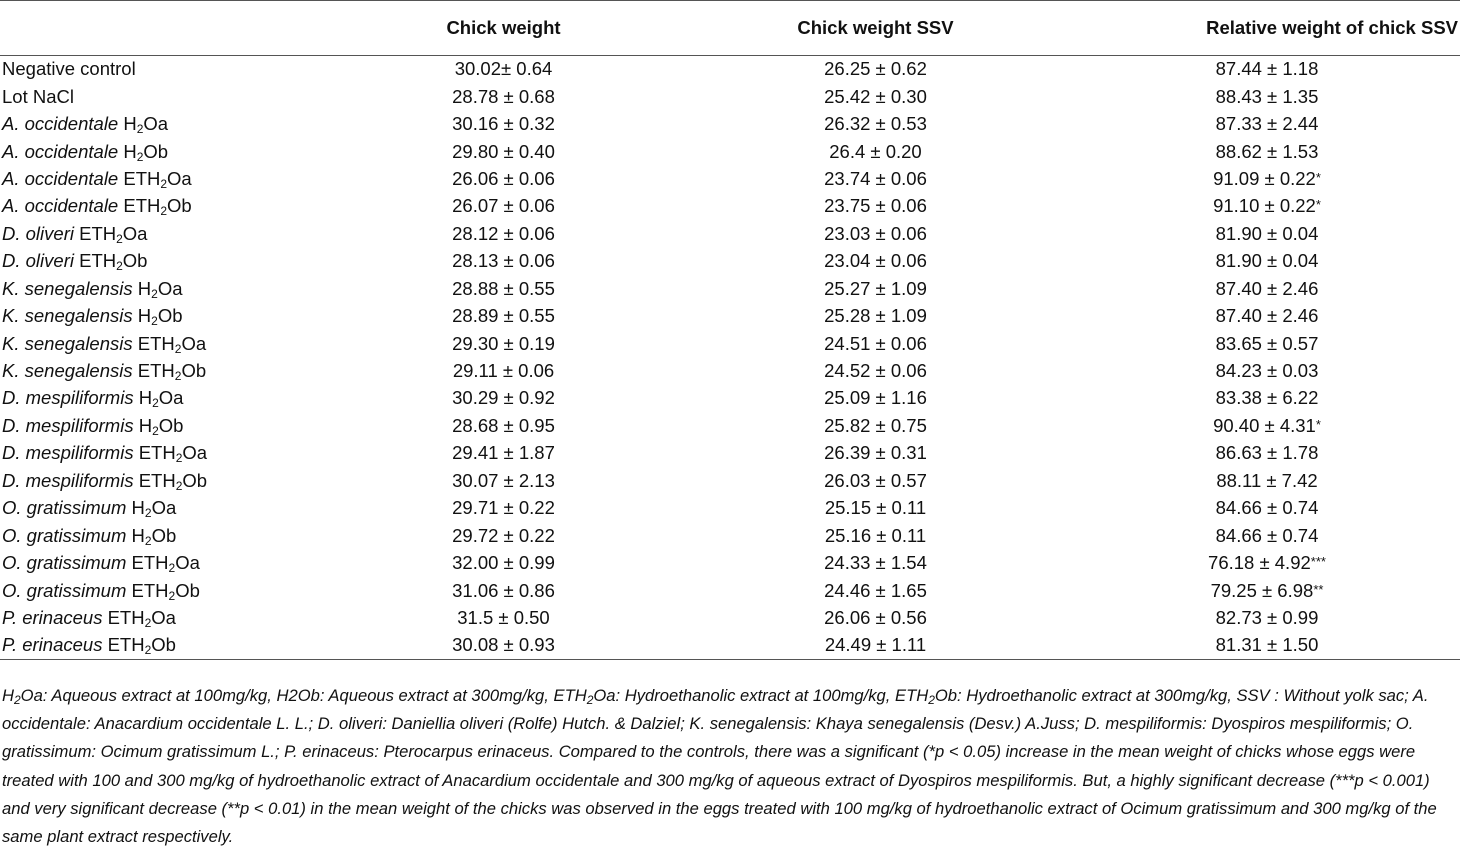 The height and width of the screenshot is (851, 1460). I want to click on group-cell: K. senegalensis H2Oa, so click(165, 288).